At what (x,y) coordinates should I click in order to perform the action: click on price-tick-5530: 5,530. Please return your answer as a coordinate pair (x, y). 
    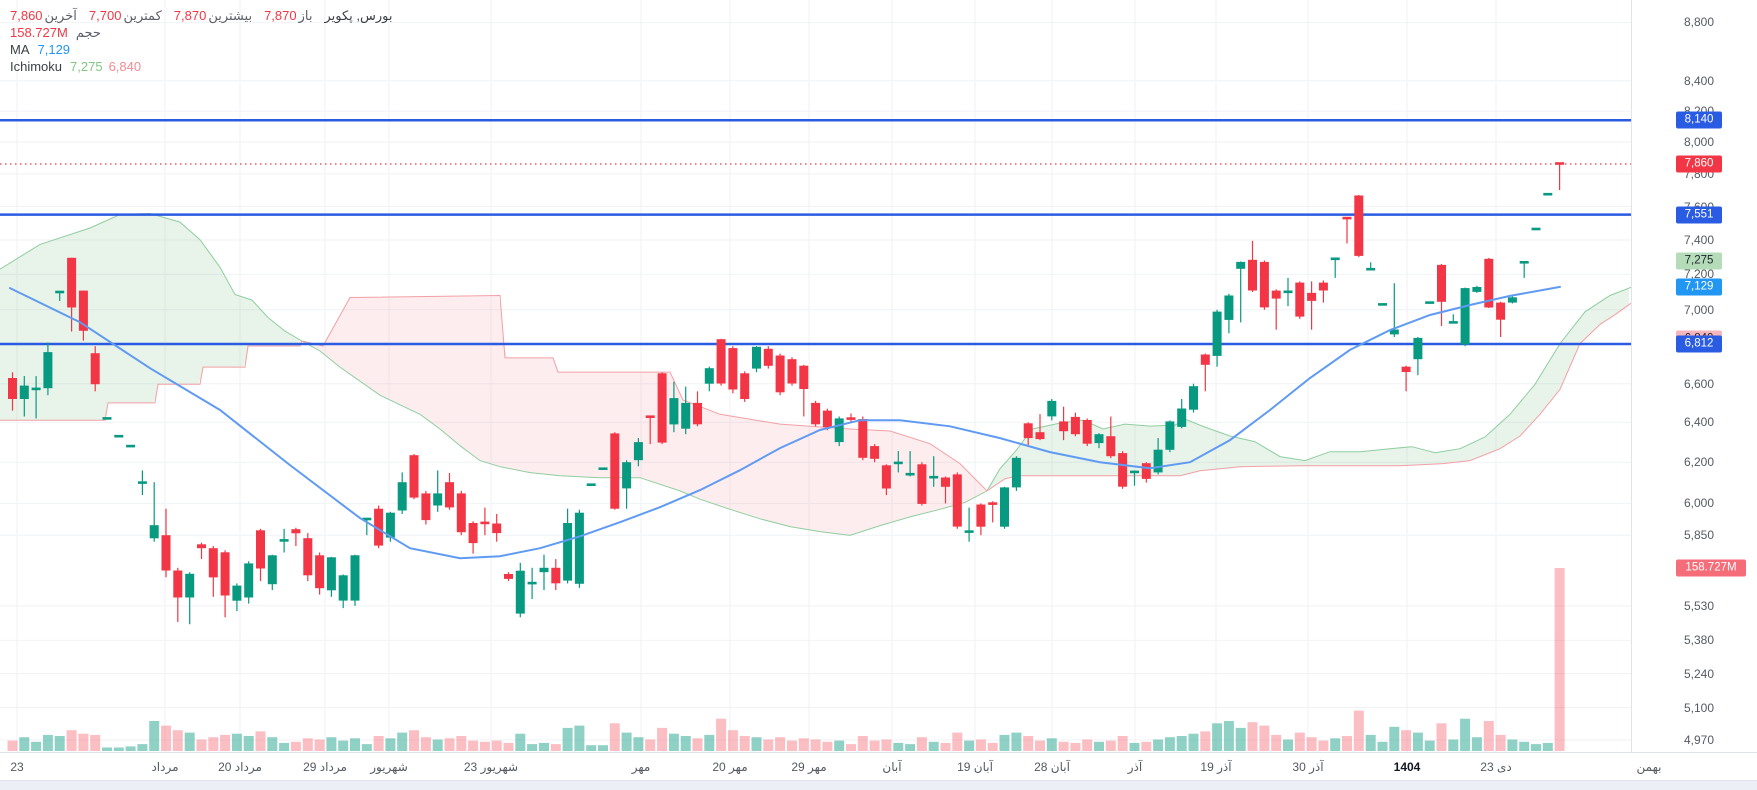
    Looking at the image, I should click on (1699, 605).